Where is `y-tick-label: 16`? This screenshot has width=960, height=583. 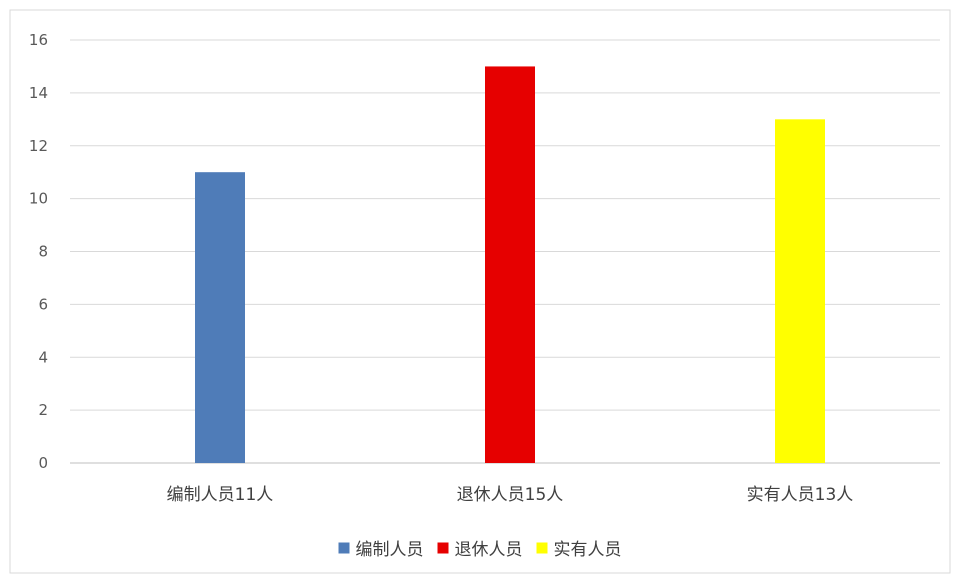 y-tick-label: 16 is located at coordinates (38, 40).